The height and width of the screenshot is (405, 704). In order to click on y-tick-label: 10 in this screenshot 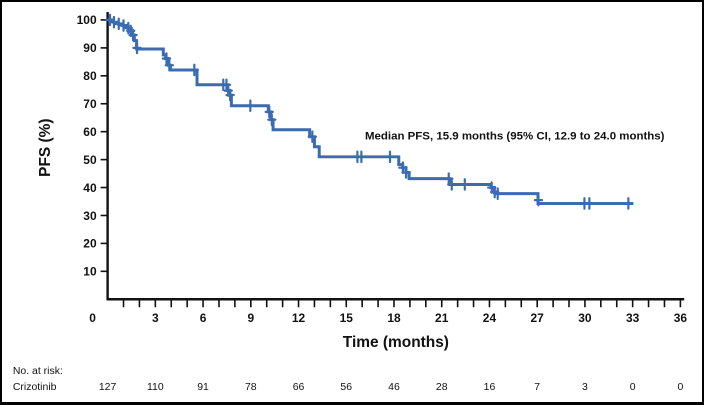, I will do `click(90, 272)`.